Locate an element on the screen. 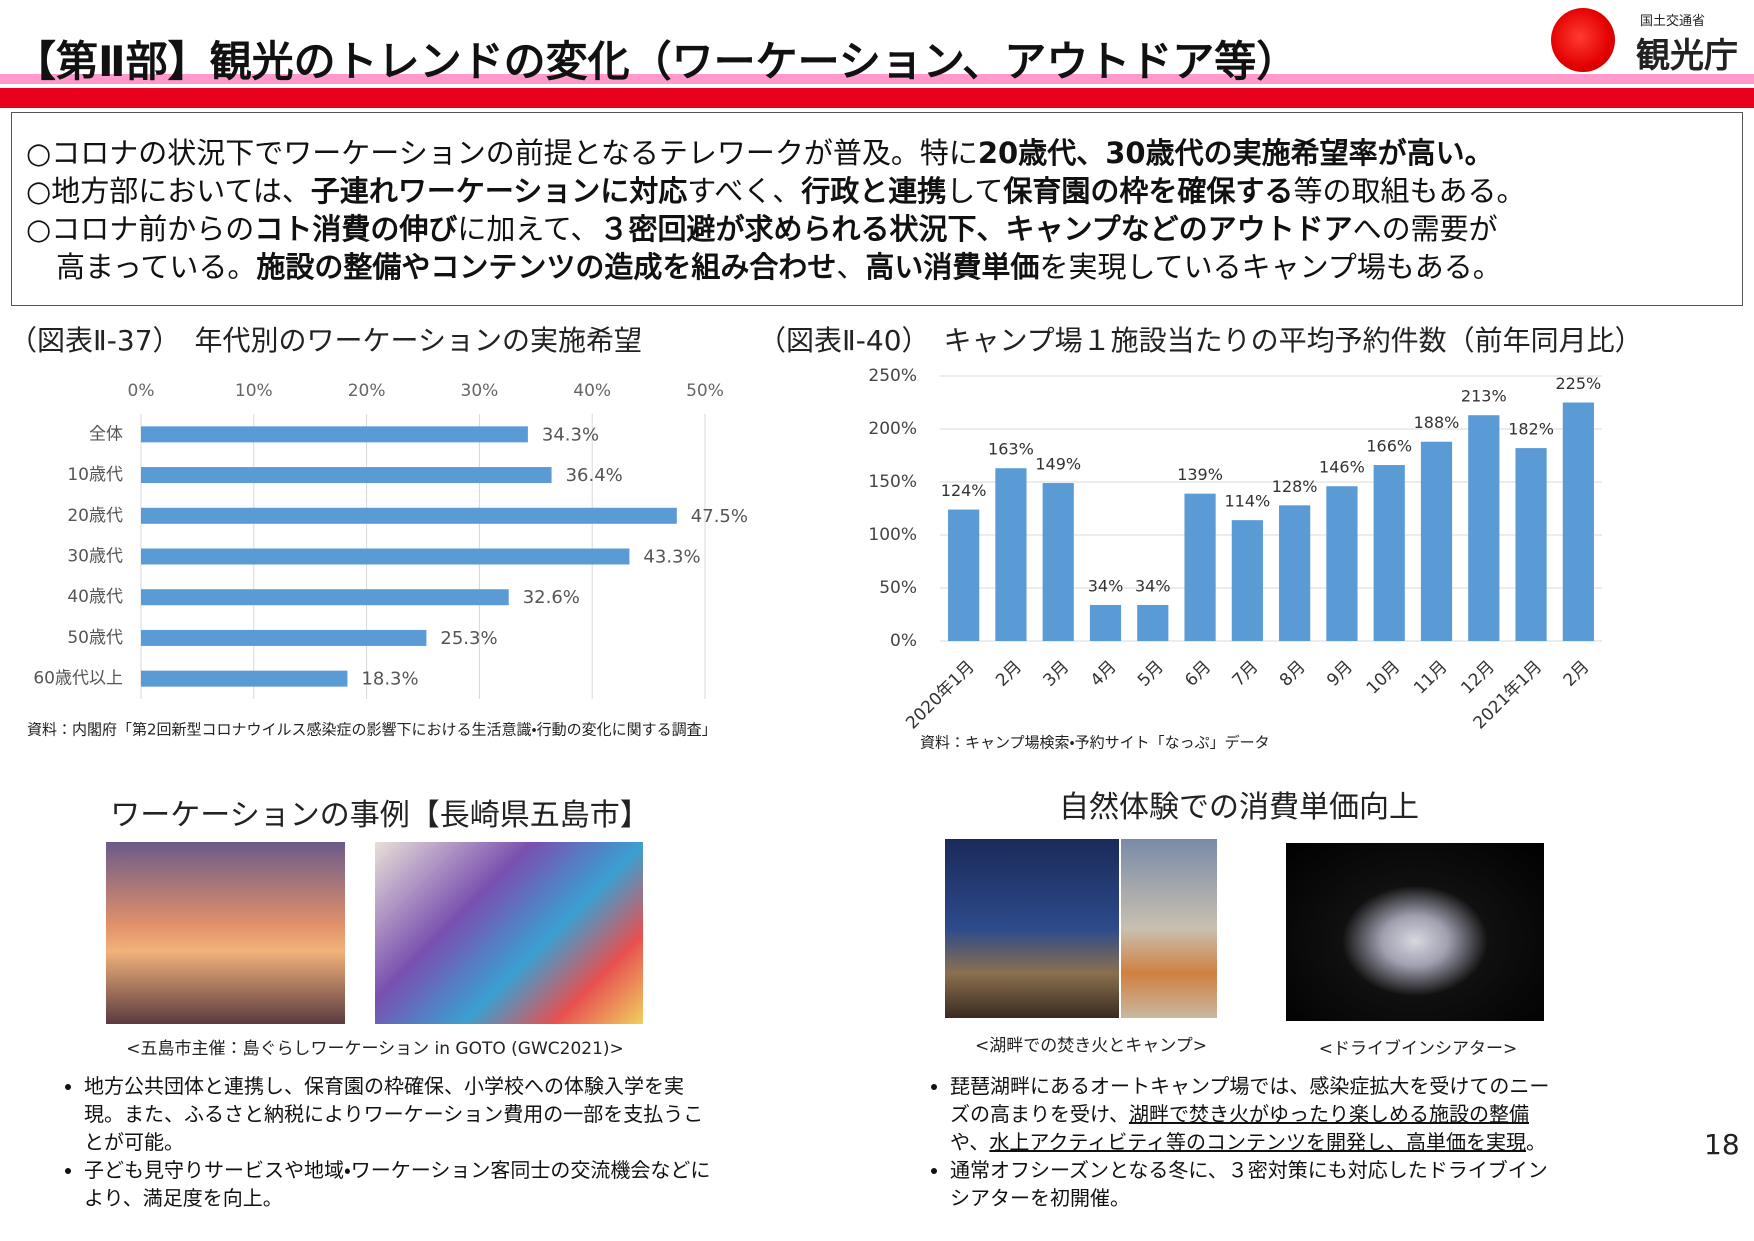 Image resolution: width=1754 pixels, height=1241 pixels. bullet: 通常オフシーズンとなる冬に、３密対策にも対応したドライブインシアターを初開催。 is located at coordinates (1256, 1184).